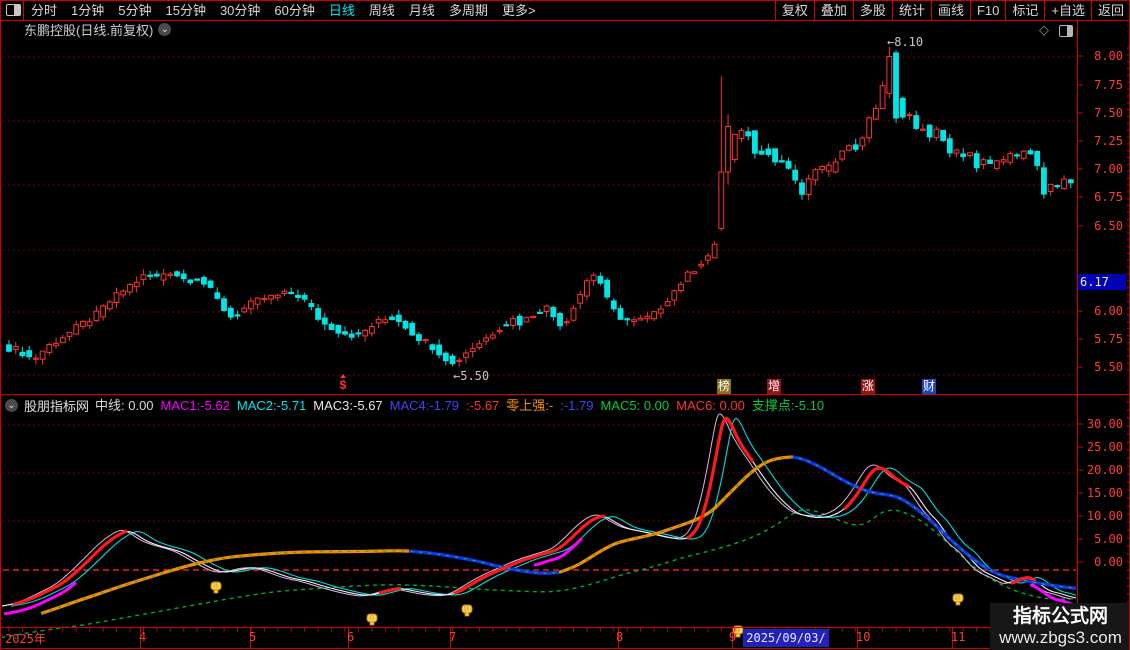  Describe the element at coordinates (868, 386) in the screenshot. I see `event-badge-涨: 涨` at that location.